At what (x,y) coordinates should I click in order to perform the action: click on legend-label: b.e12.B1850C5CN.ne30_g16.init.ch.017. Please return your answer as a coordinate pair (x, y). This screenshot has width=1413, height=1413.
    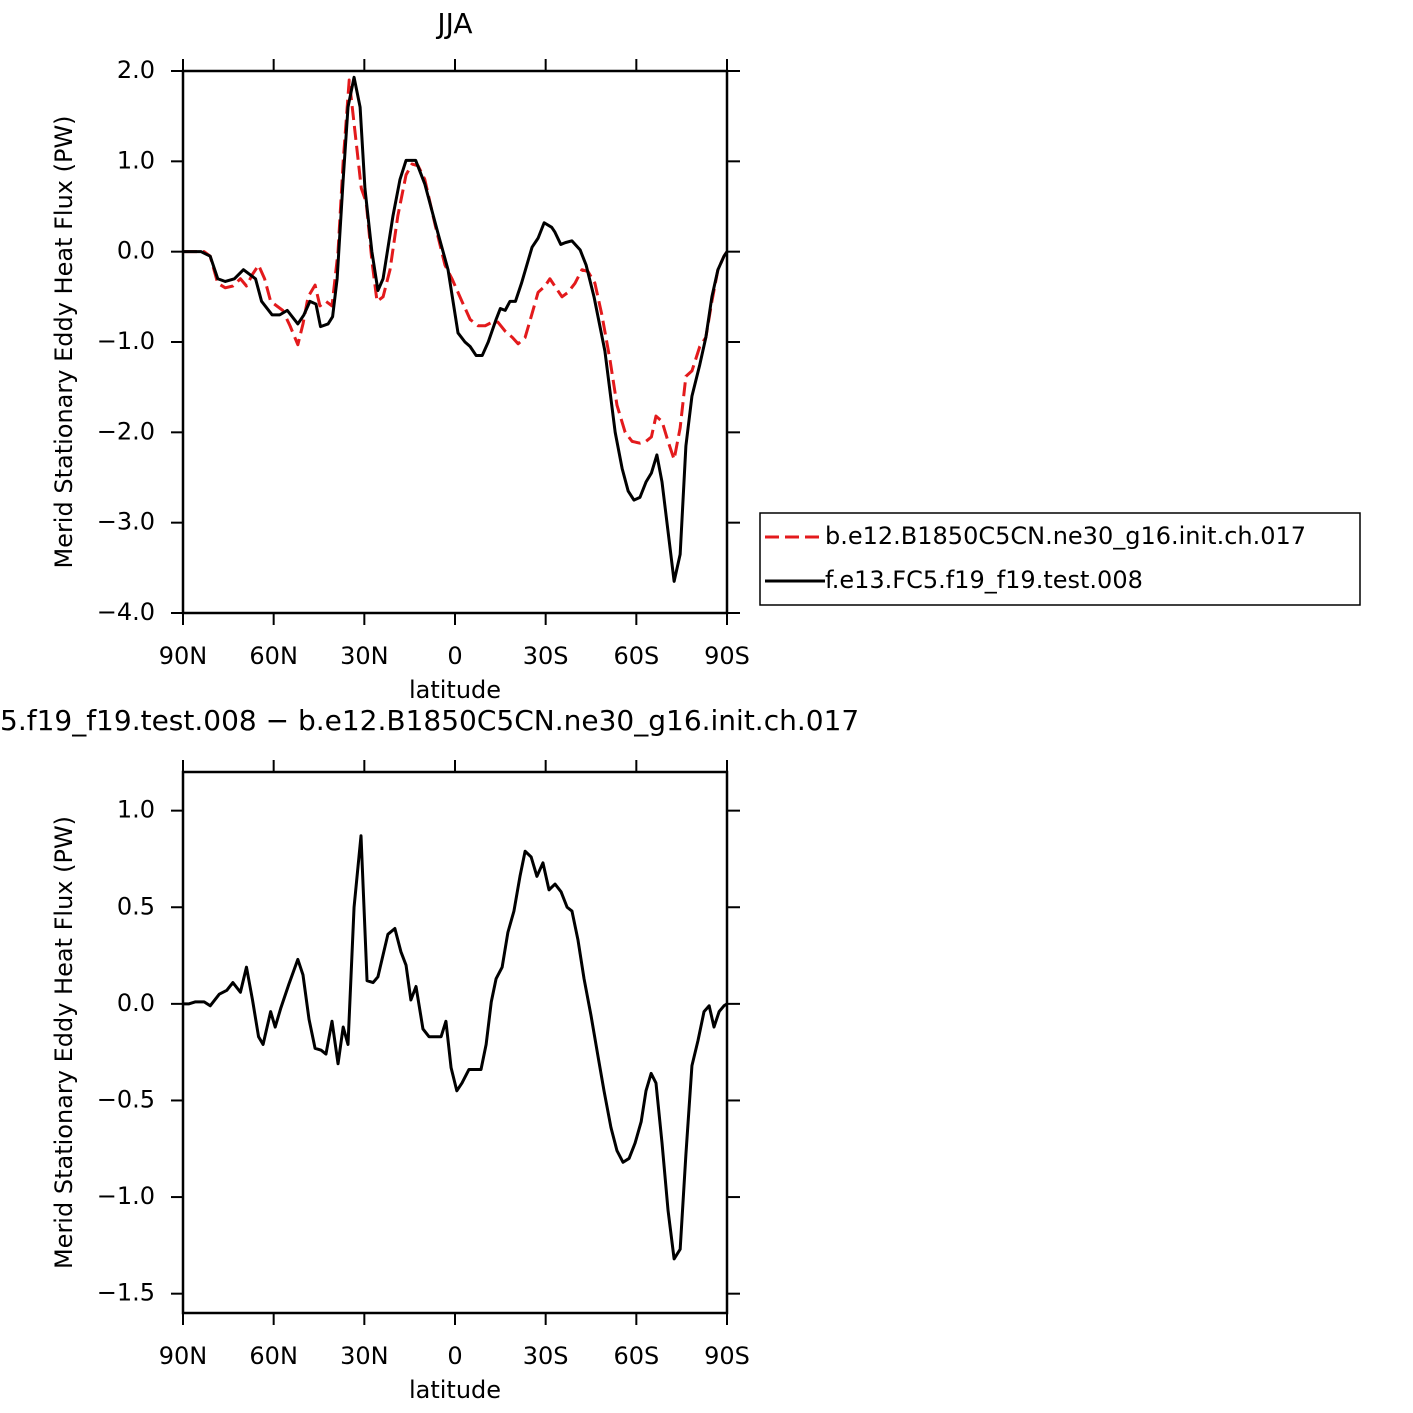
    Looking at the image, I should click on (1065, 536).